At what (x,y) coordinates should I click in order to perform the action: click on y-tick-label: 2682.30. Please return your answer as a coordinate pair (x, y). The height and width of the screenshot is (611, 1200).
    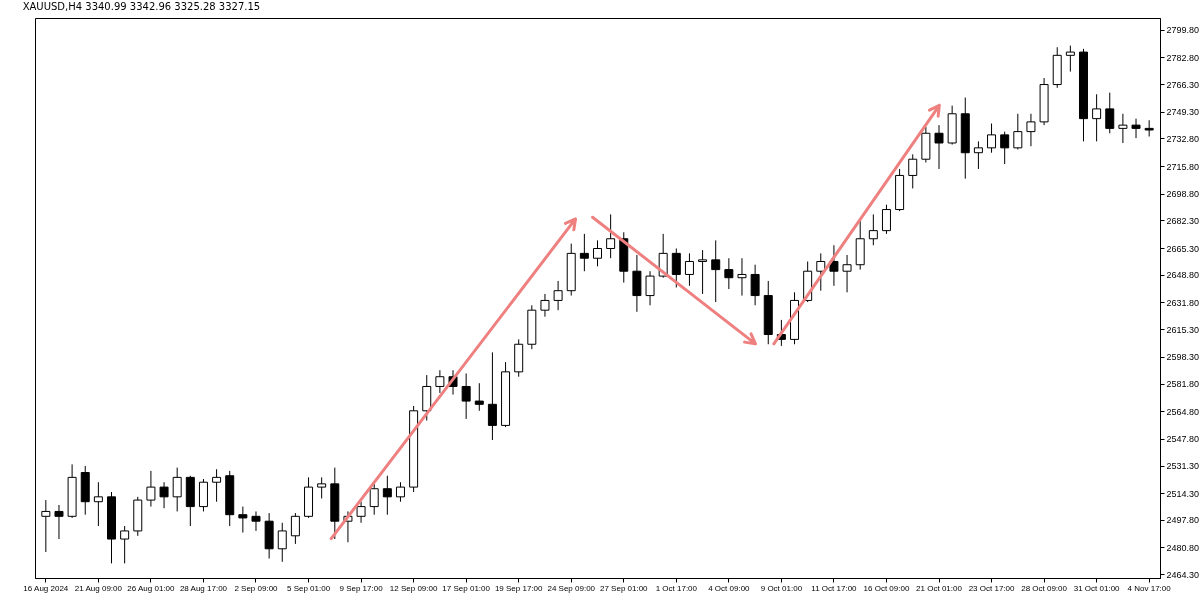
    Looking at the image, I should click on (1183, 220).